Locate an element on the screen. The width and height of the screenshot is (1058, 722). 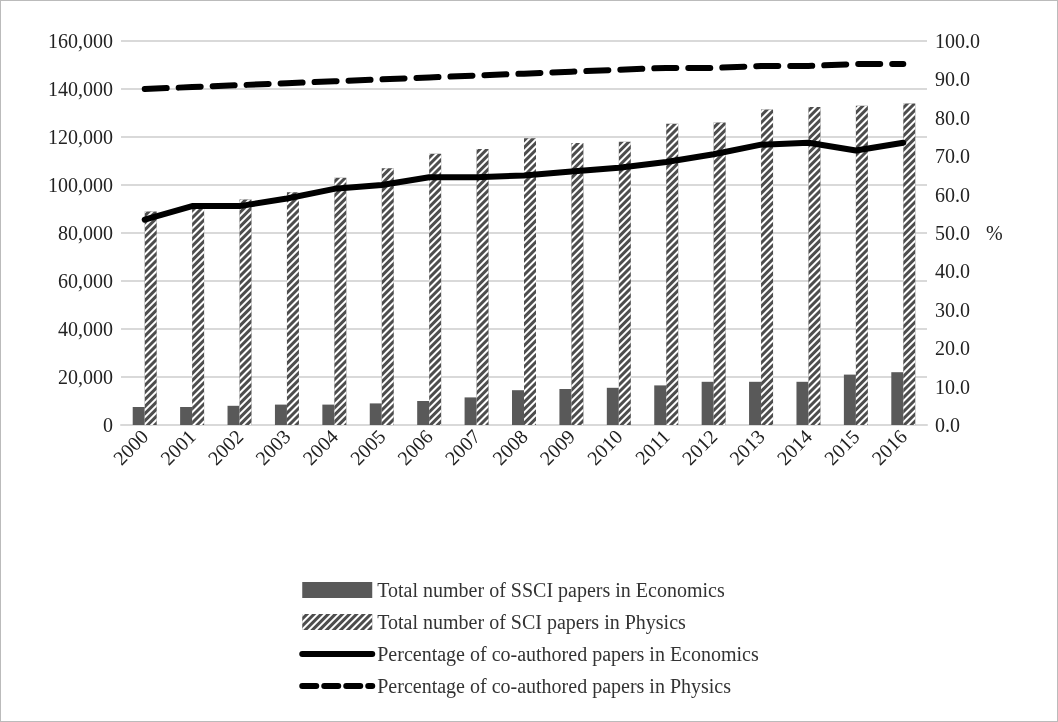
y-tick-label: 60,000 is located at coordinates (85, 281).